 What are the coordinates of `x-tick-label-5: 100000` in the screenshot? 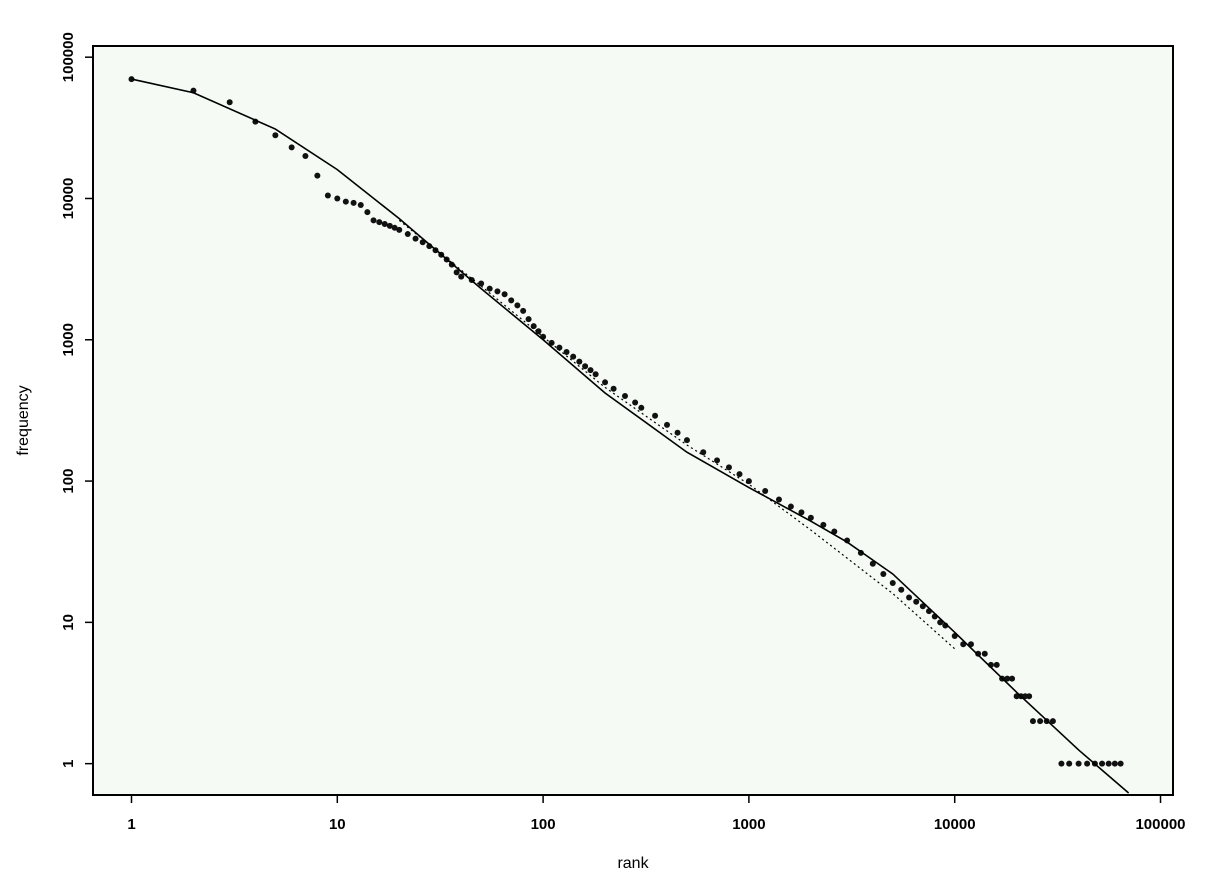 It's located at (1160, 824).